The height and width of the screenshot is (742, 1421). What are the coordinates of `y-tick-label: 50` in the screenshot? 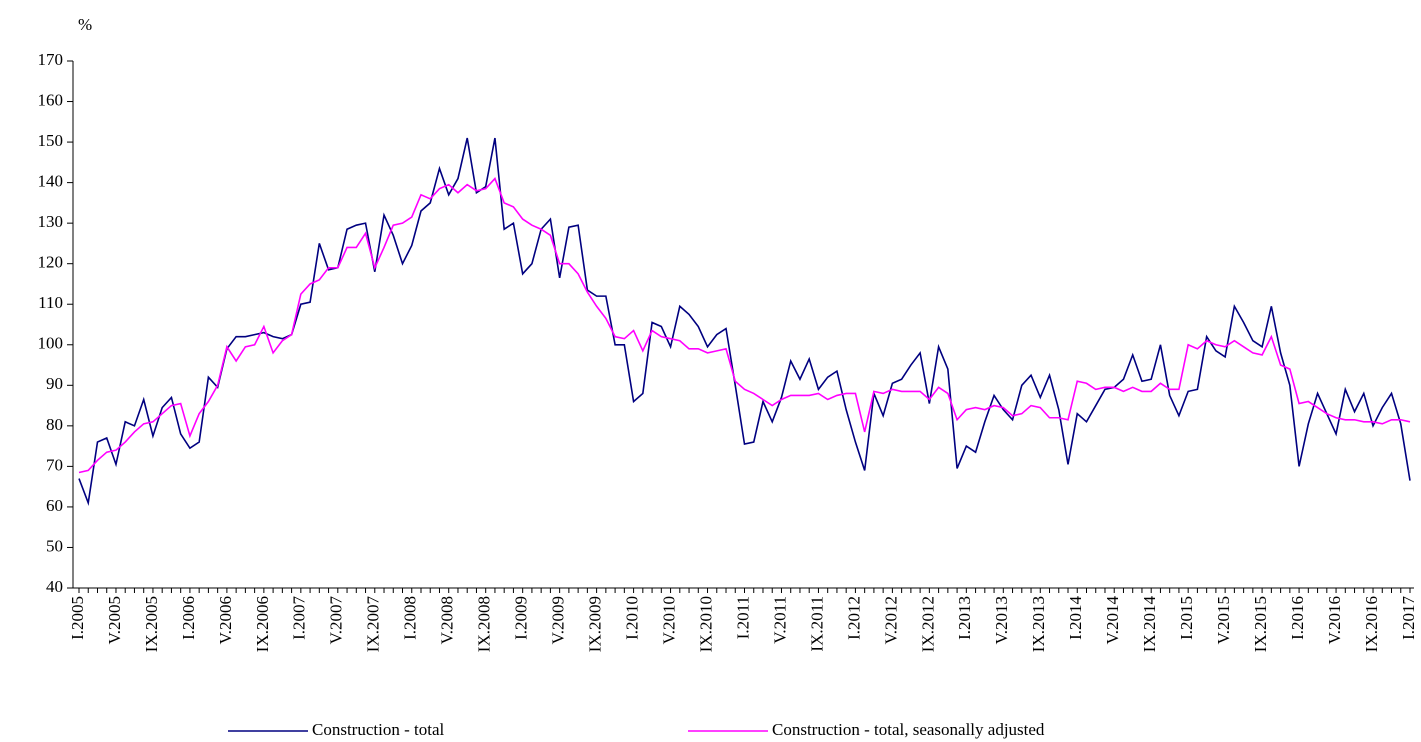 It's located at (54, 545).